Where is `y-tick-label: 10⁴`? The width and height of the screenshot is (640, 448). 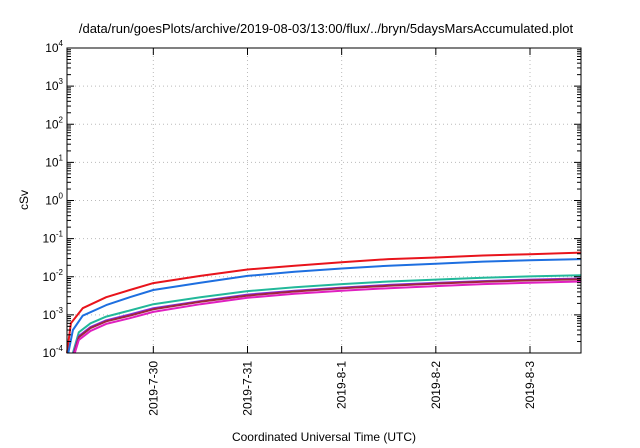 y-tick-label: 10⁴ is located at coordinates (54, 47).